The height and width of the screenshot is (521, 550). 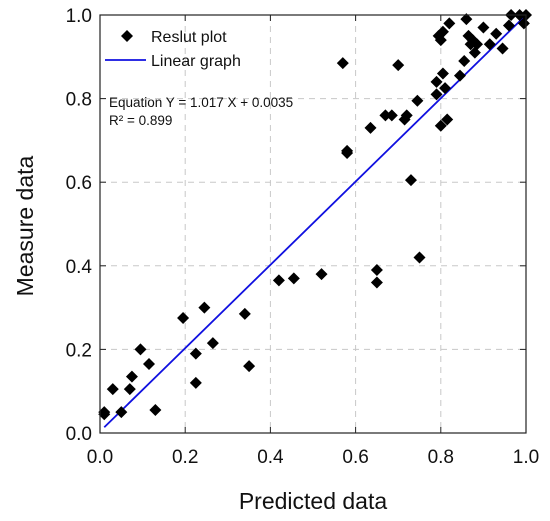 What do you see at coordinates (79, 16) in the screenshot?
I see `y-tick-label: 1.0` at bounding box center [79, 16].